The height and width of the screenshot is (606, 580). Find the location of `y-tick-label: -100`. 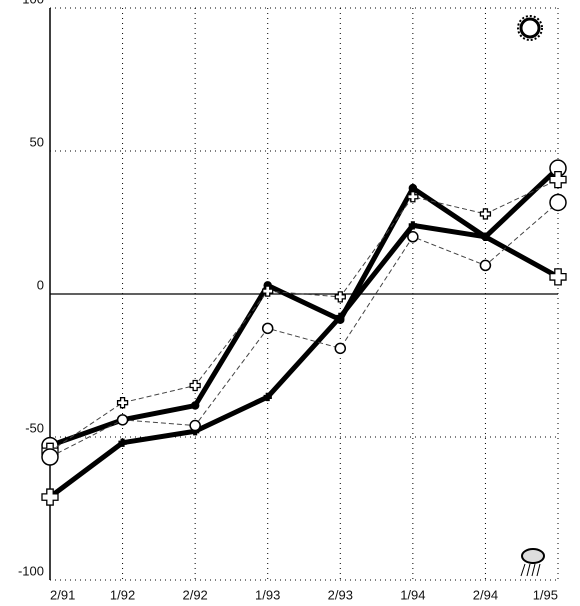

y-tick-label: -100 is located at coordinates (31, 570).